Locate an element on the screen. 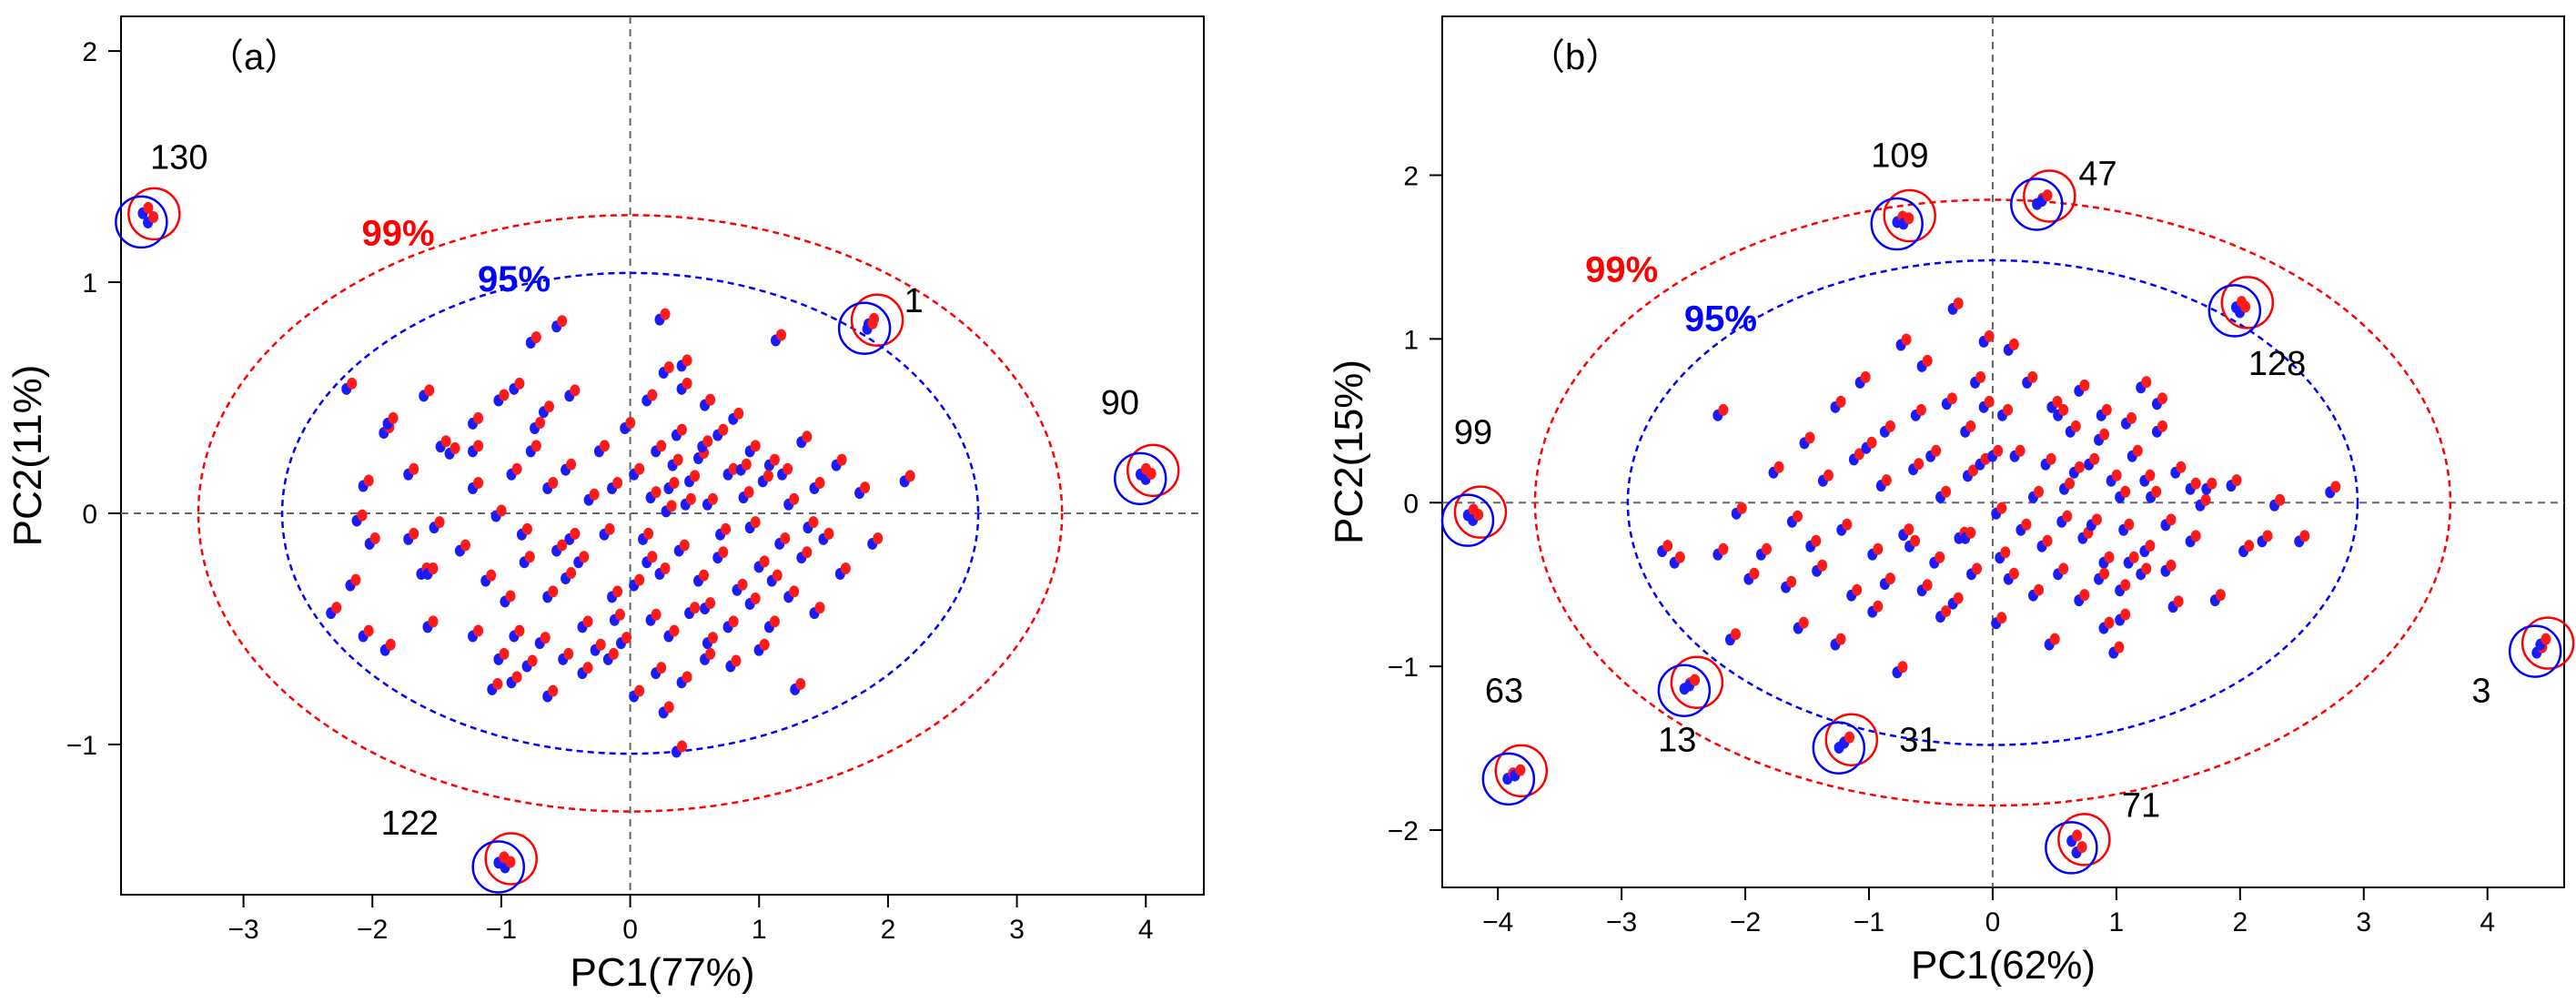 The height and width of the screenshot is (1003, 2576). outlier-label-47: 47 is located at coordinates (2097, 174).